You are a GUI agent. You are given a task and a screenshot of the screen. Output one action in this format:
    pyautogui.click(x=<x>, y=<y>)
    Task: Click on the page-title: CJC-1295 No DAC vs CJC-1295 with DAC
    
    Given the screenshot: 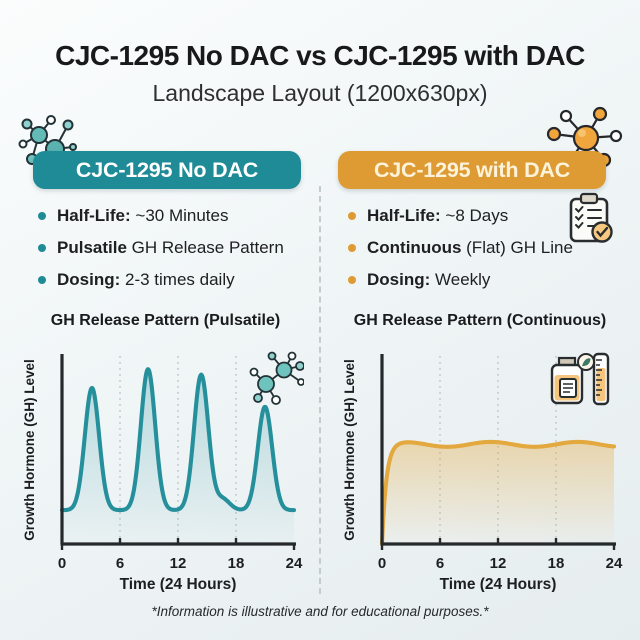 What is the action you would take?
    pyautogui.click(x=320, y=55)
    